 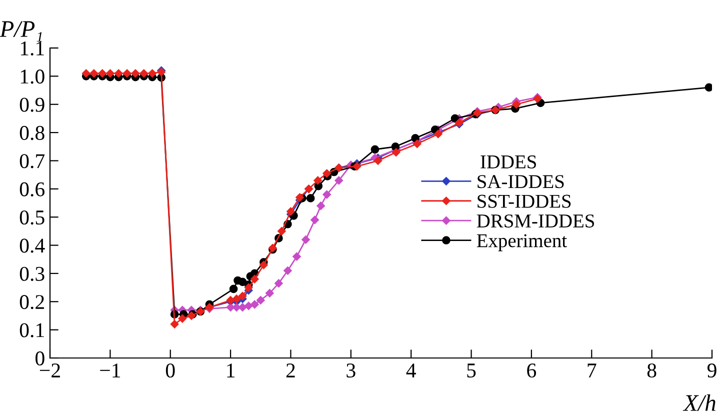 I want to click on y-tick-label: 0.9, so click(x=32, y=105).